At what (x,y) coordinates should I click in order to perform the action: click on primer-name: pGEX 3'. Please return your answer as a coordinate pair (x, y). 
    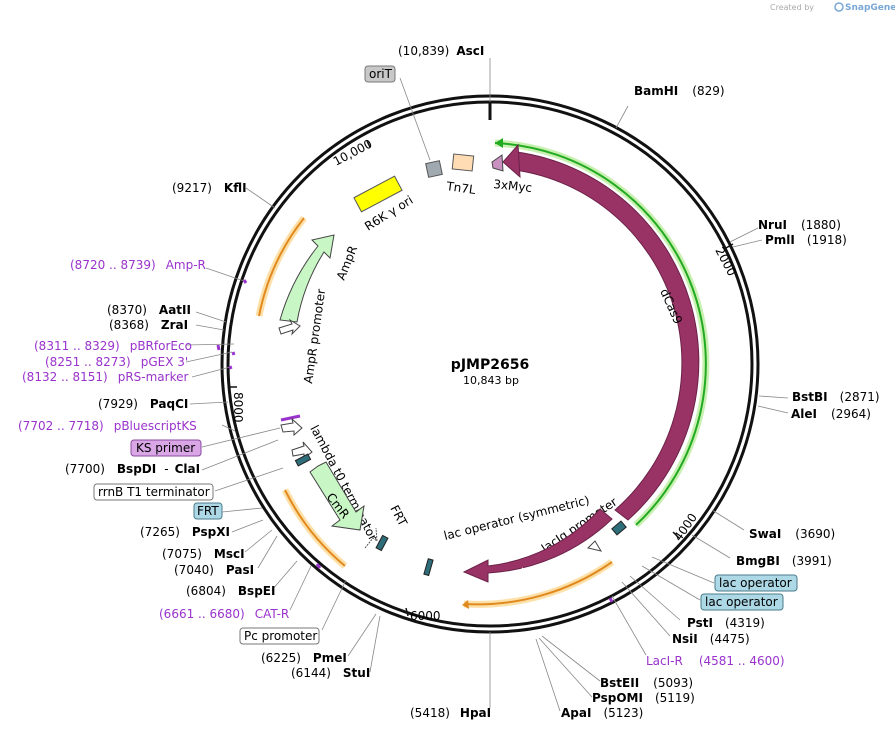
    Looking at the image, I should click on (164, 362).